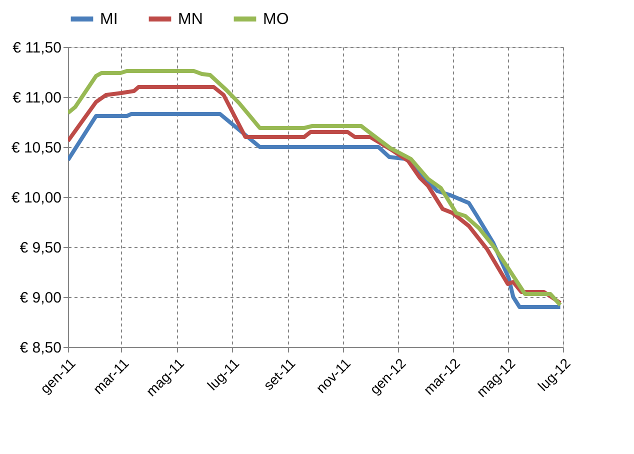 This screenshot has height=454, width=634. Describe the element at coordinates (41, 298) in the screenshot. I see `y-tick-label: € 9,00` at that location.